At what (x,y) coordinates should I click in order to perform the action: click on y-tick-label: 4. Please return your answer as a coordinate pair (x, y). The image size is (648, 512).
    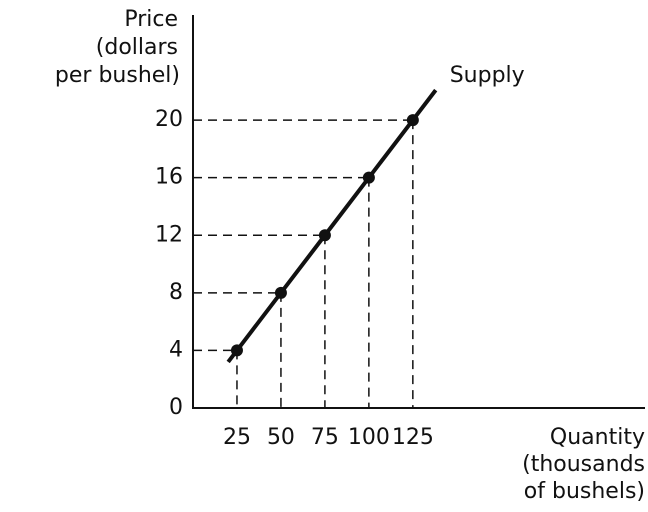
    Looking at the image, I should click on (176, 349).